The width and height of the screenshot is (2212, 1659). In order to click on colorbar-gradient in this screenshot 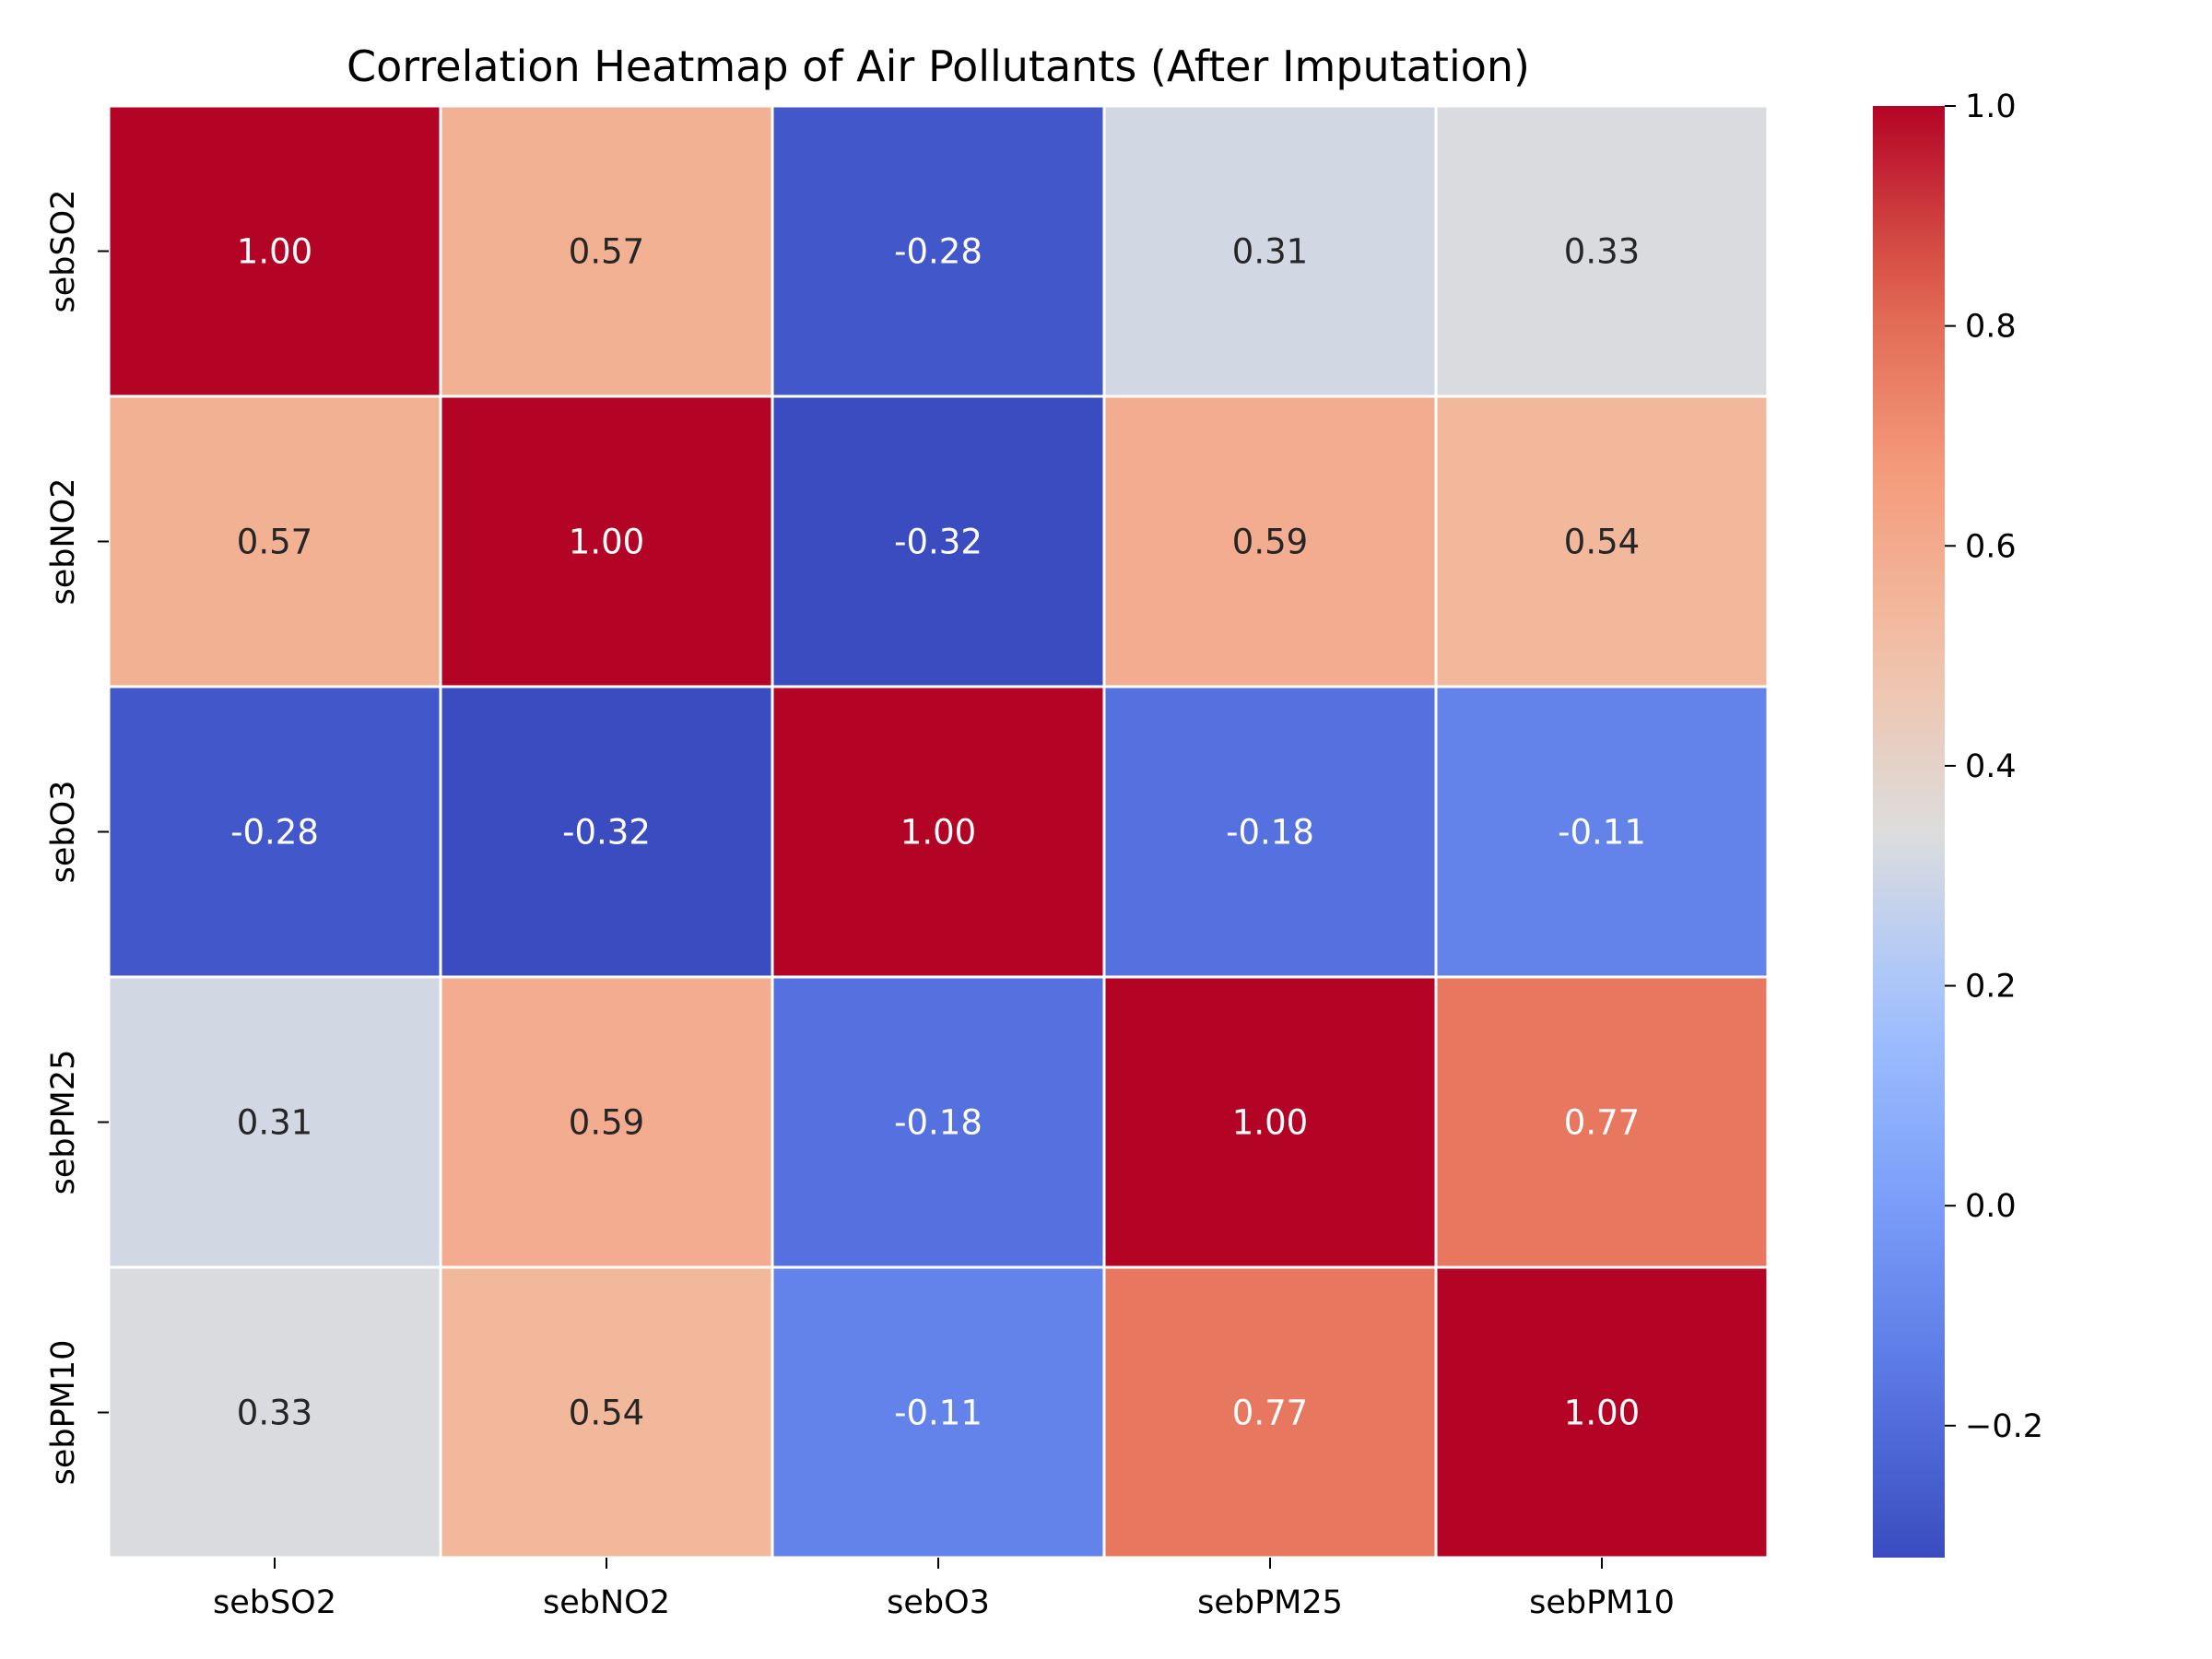, I will do `click(1909, 832)`.